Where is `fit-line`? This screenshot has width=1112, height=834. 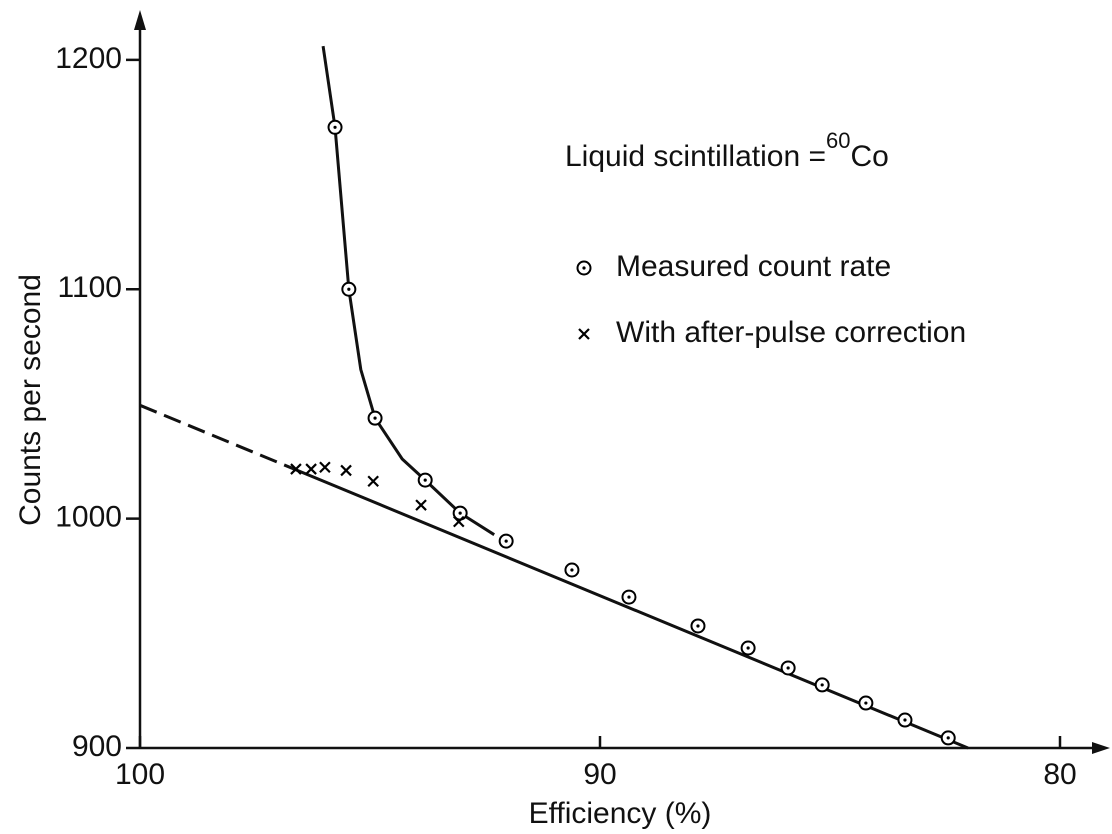 fit-line is located at coordinates (218, 437).